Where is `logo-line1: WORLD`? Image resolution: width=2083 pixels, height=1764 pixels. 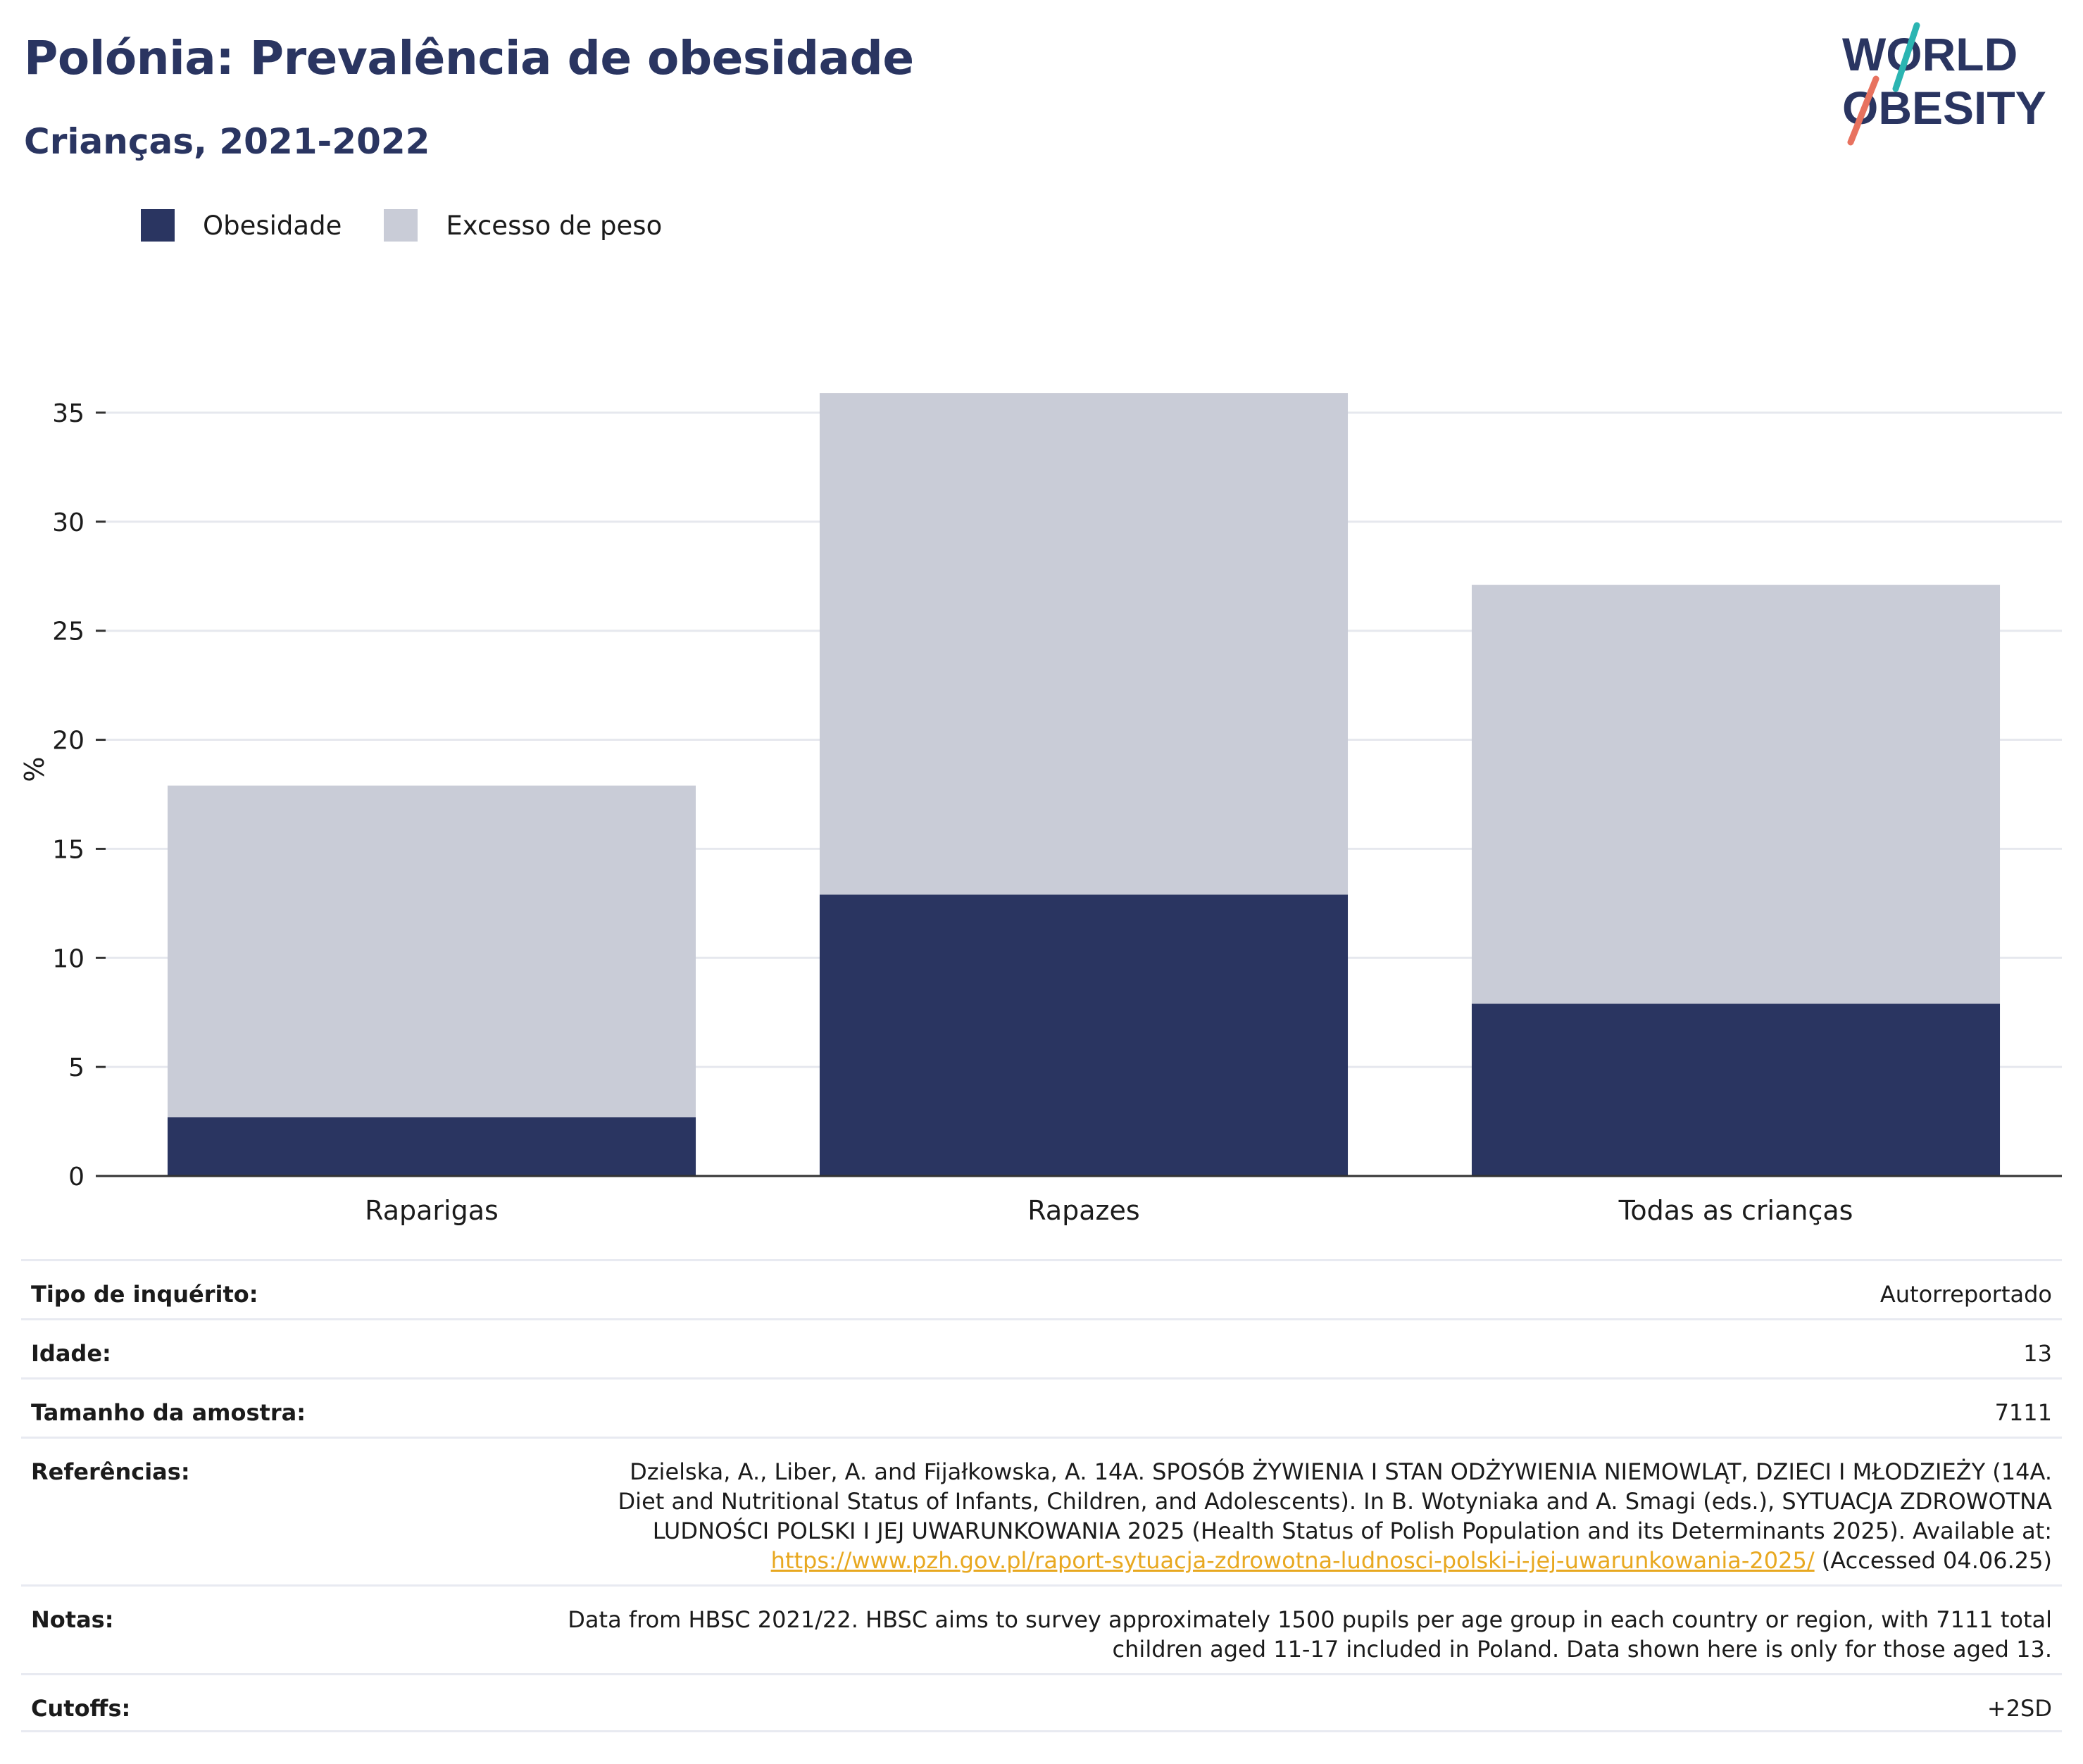 logo-line1: WORLD is located at coordinates (1930, 54).